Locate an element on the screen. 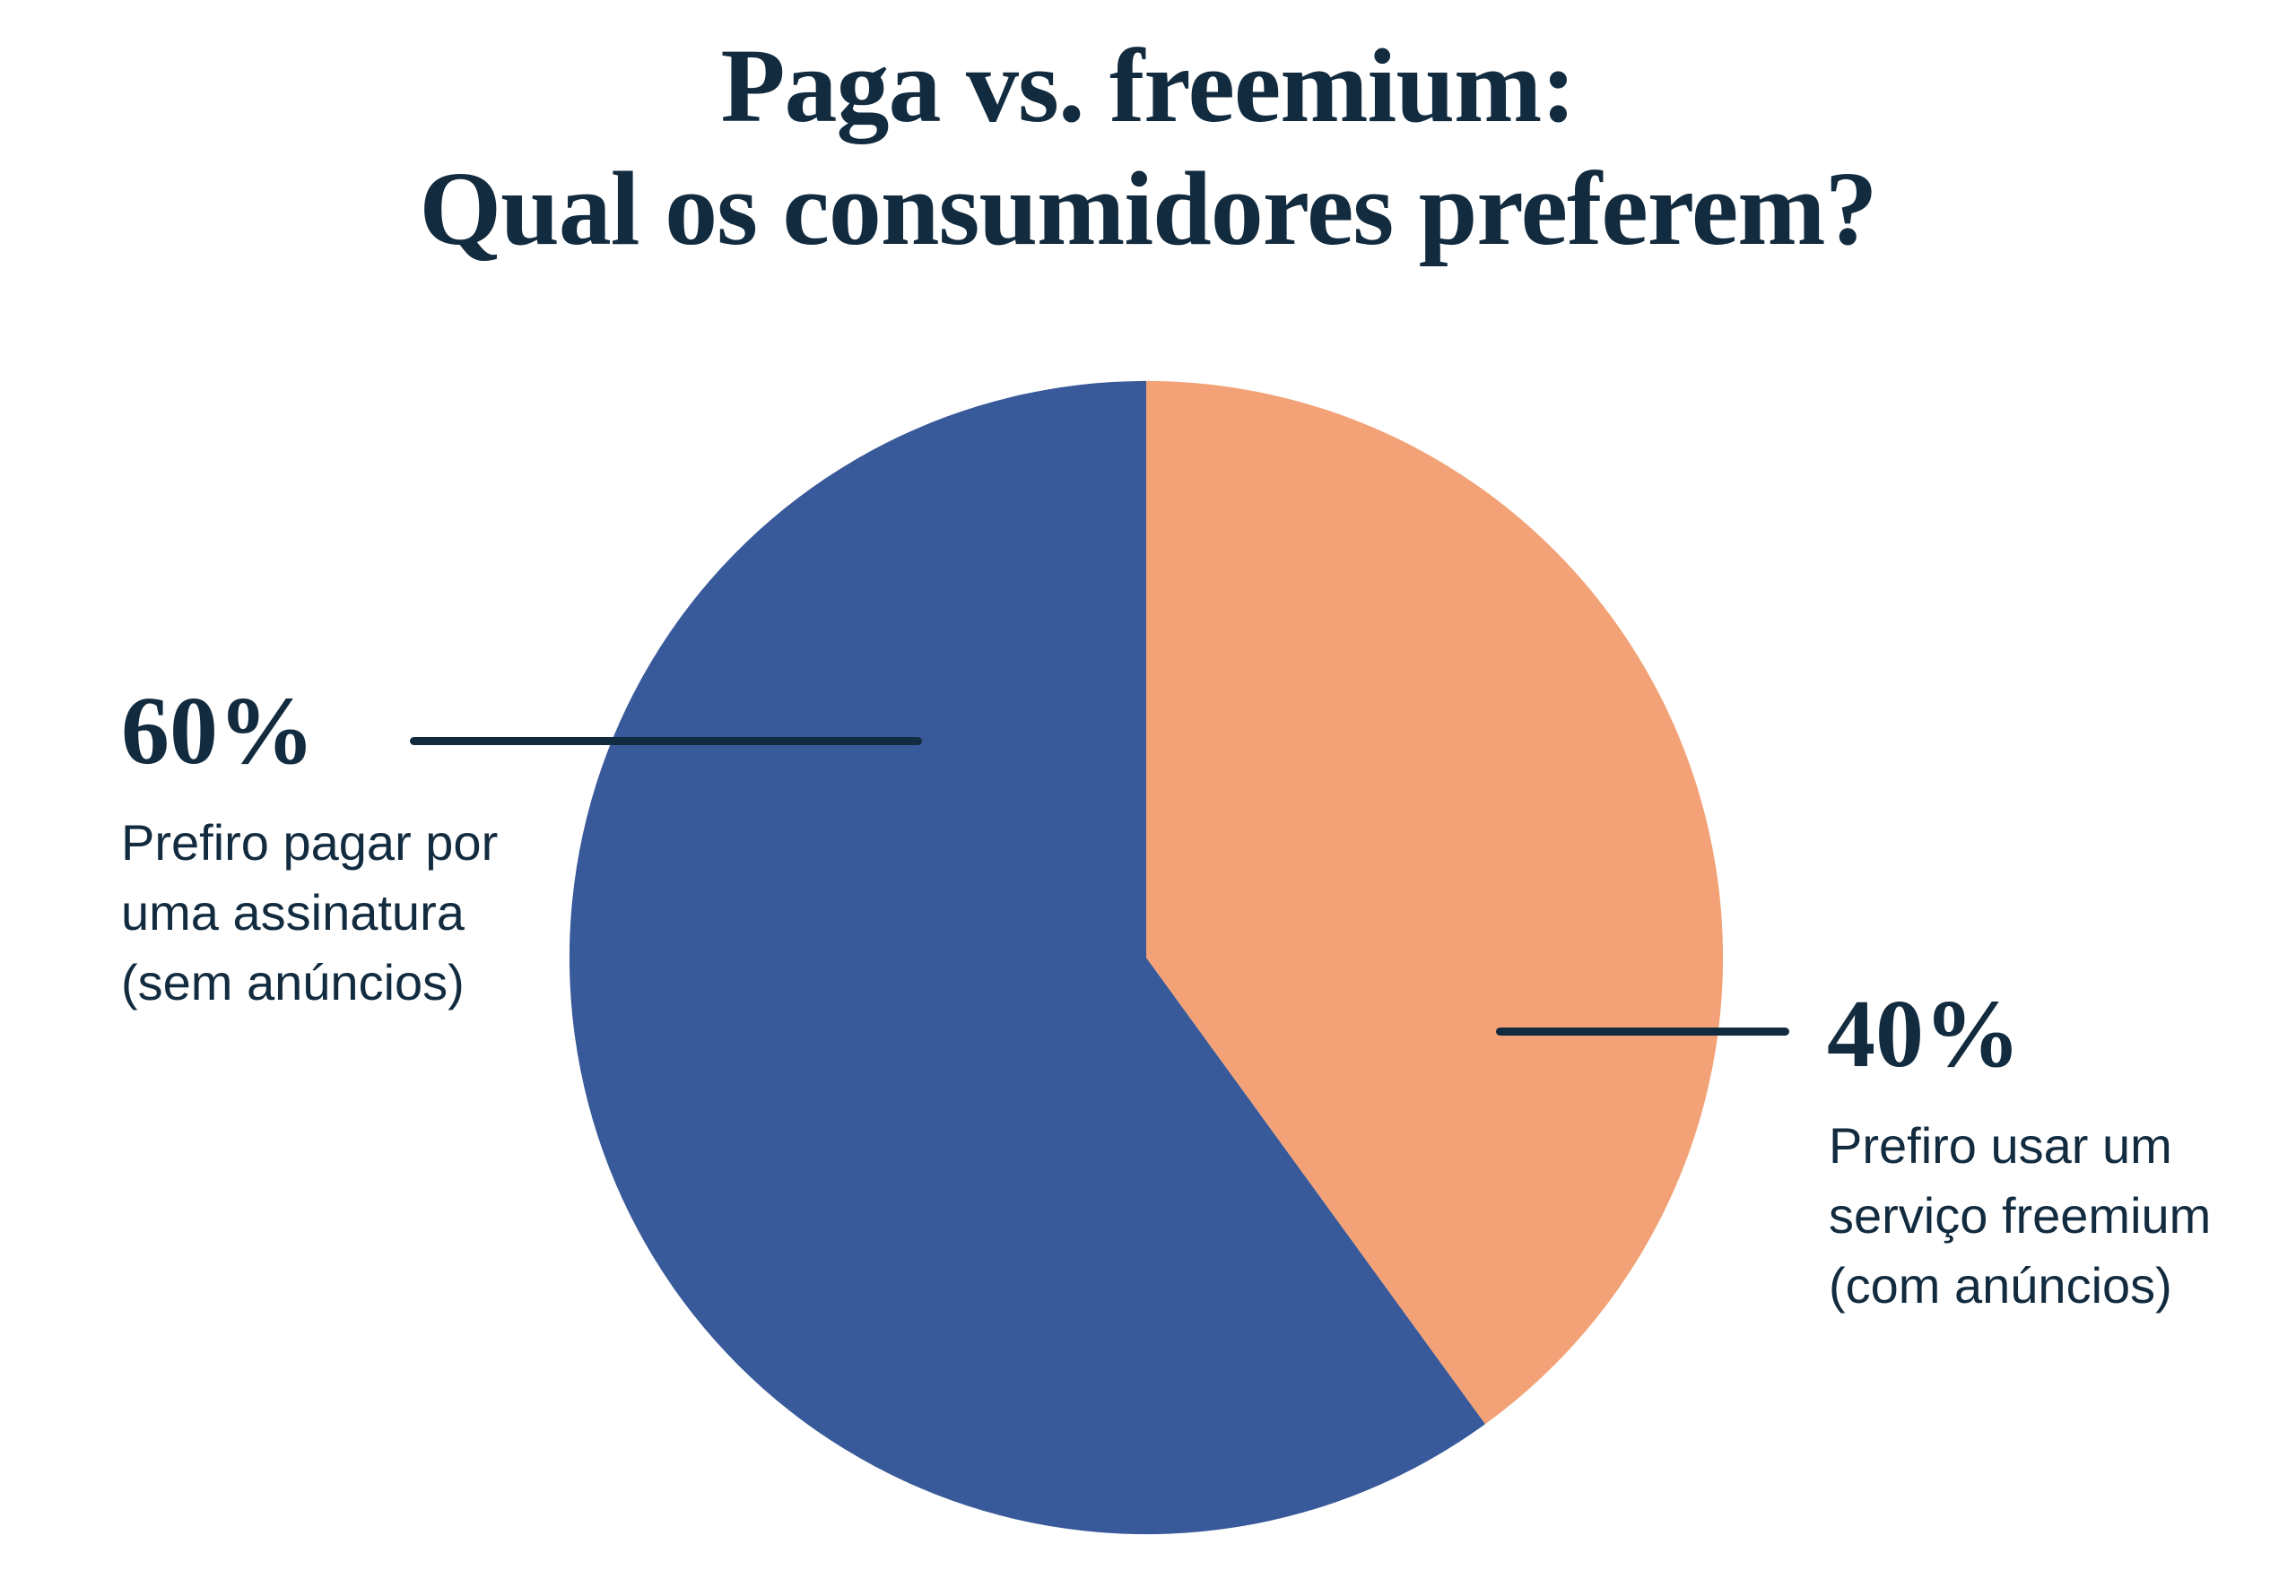 The height and width of the screenshot is (1596, 2296). slice-description-60-line-3: (sem anúncios) is located at coordinates (293, 983).